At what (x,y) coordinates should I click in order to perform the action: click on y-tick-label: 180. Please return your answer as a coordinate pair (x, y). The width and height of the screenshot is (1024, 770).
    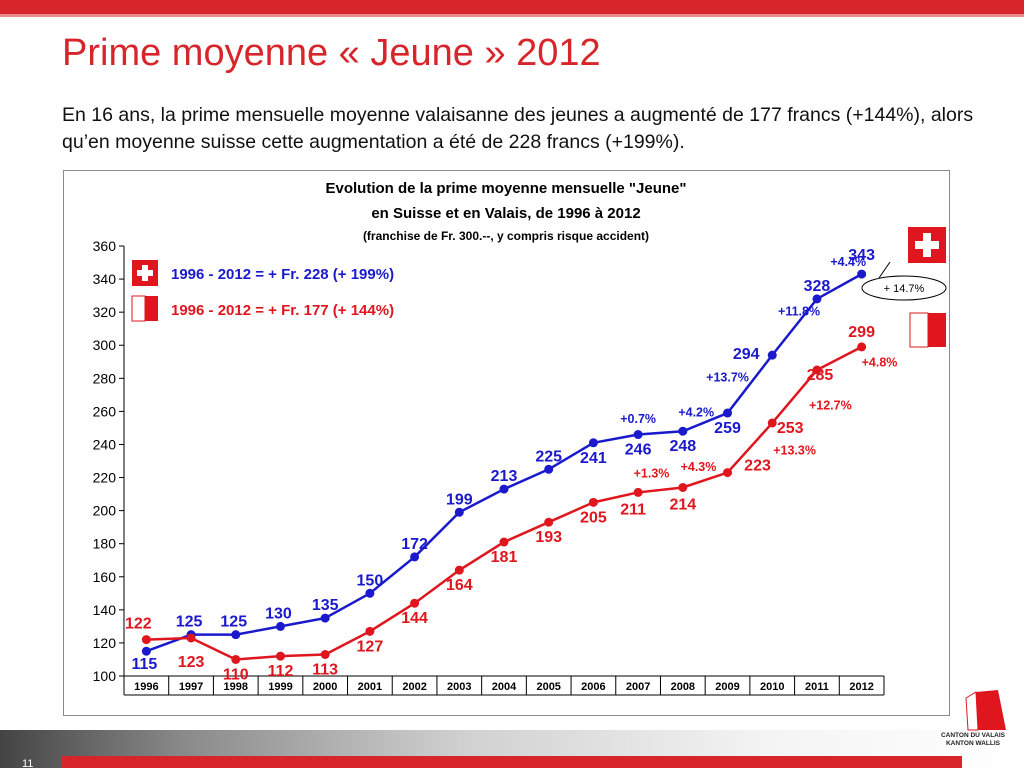
    Looking at the image, I should click on (105, 544).